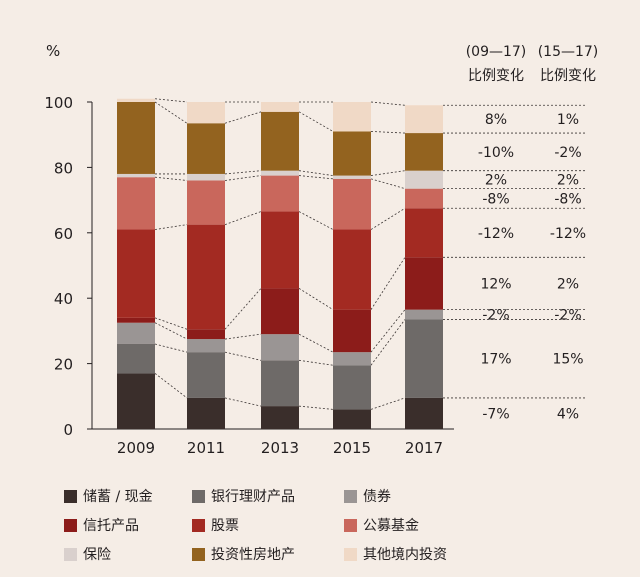 The image size is (640, 577). I want to click on change-header-1517-line1: (15—17), so click(568, 52).